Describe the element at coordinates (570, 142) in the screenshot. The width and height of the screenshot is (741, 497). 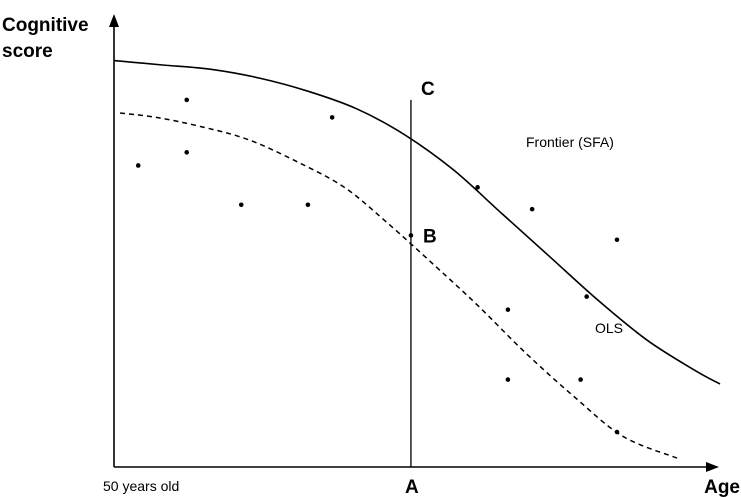
I see `frontier-label: Frontier (SFA)` at that location.